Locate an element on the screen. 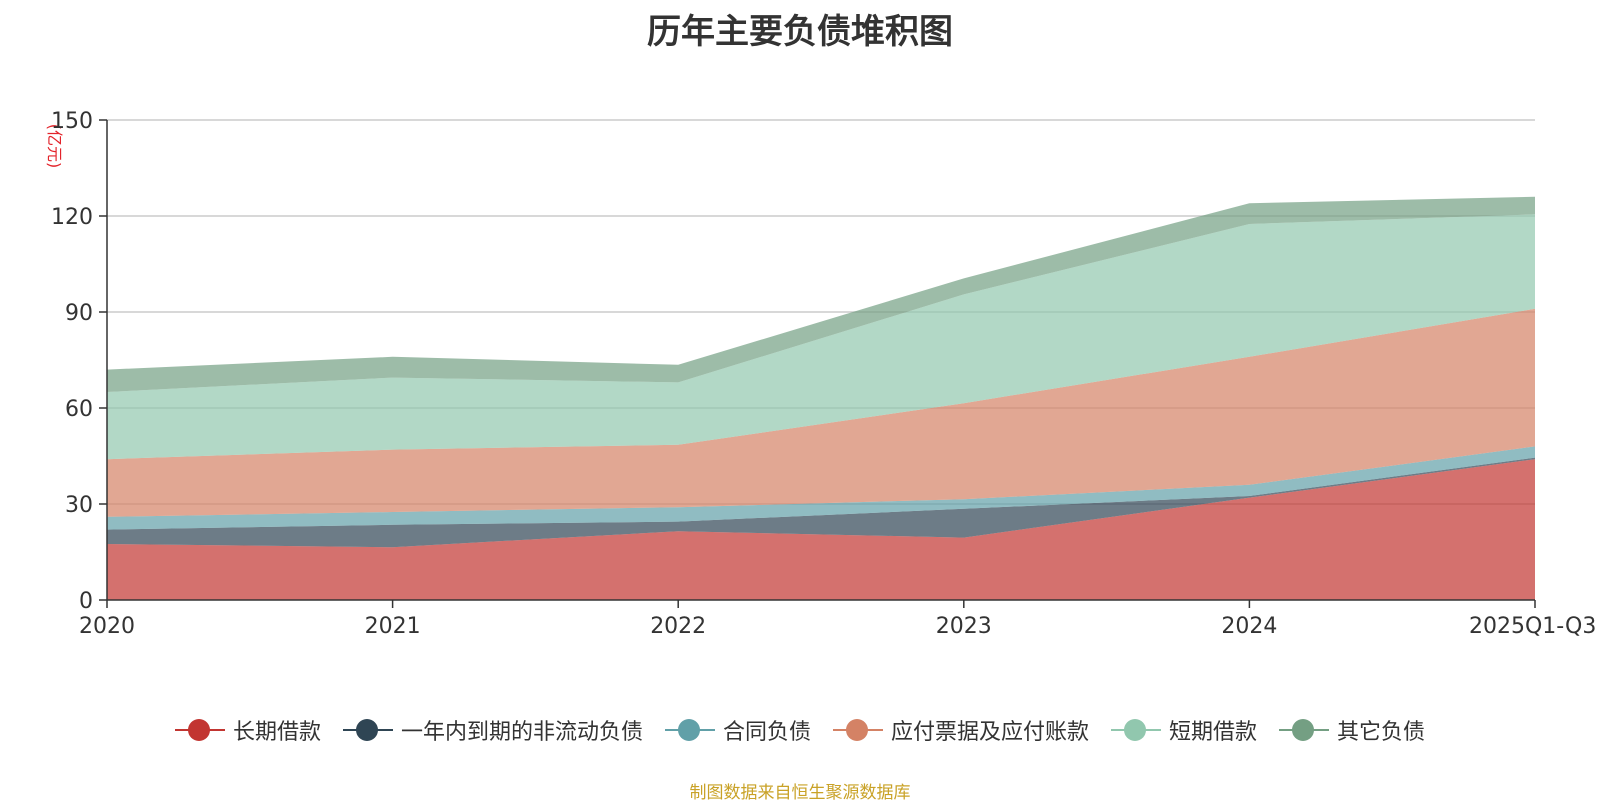 This screenshot has width=1600, height=803. x-tick-label: 2020 is located at coordinates (107, 626).